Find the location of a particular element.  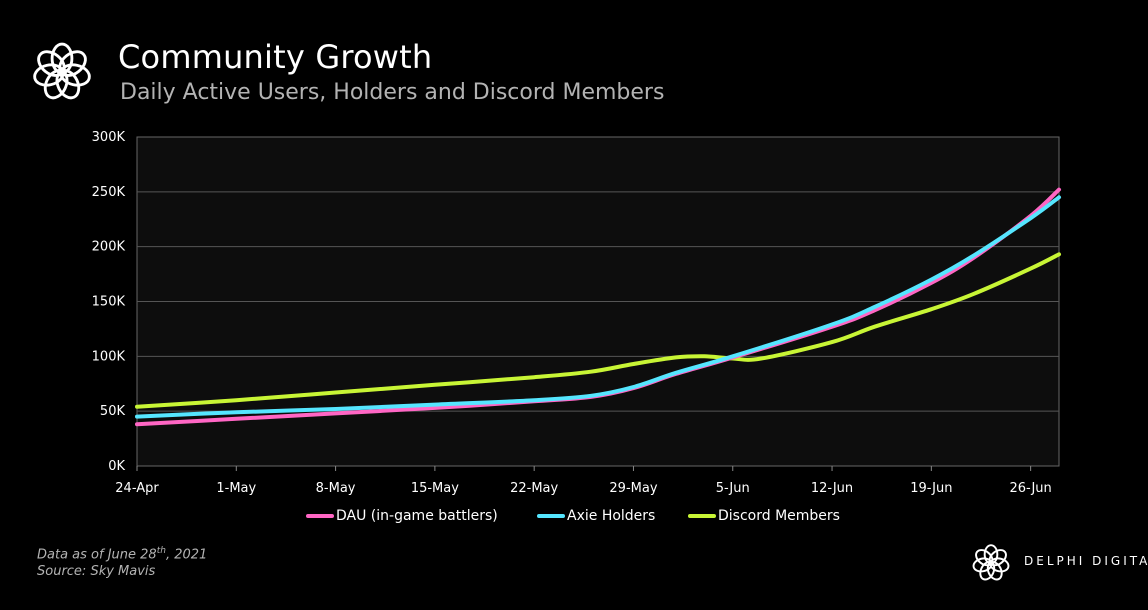

legend-item-dau: DAU (in-game battlers) is located at coordinates (402, 516).